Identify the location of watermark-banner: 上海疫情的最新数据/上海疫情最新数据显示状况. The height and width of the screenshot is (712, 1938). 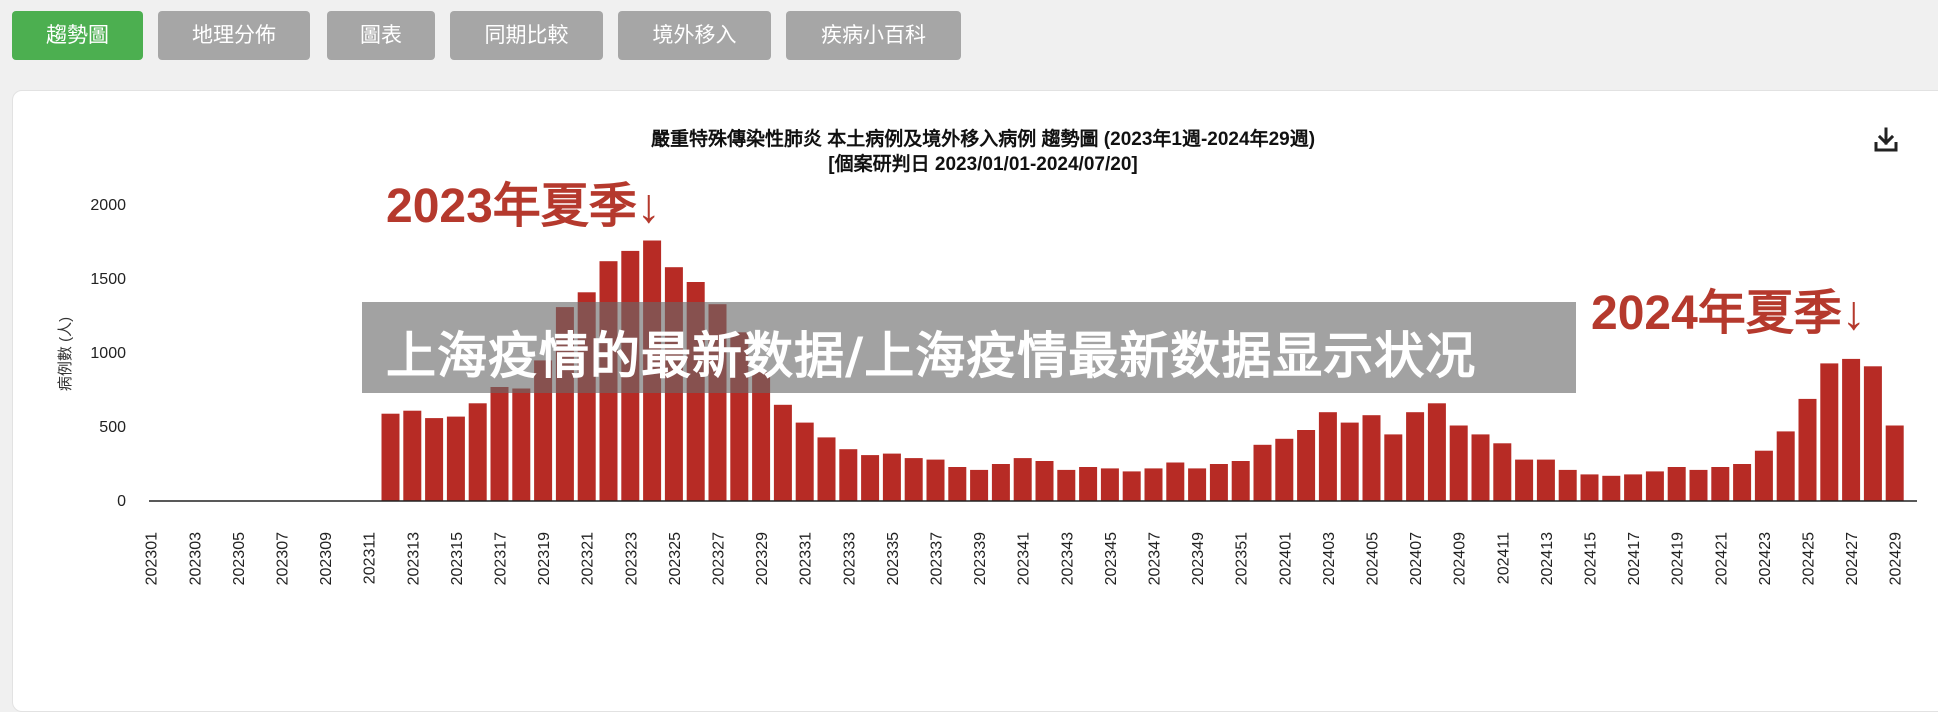
(969, 347).